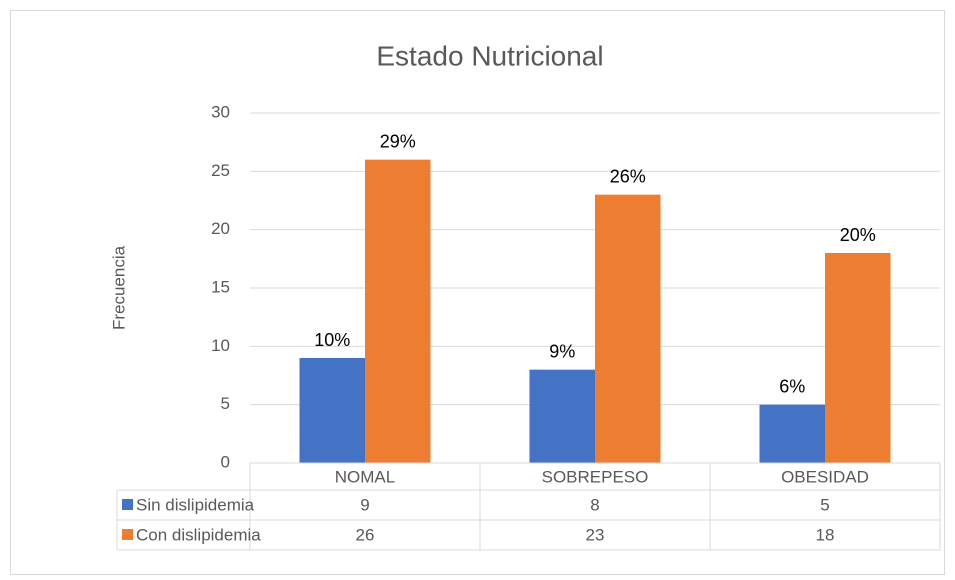 This screenshot has width=955, height=580. I want to click on y-tick-label: 10, so click(220, 345).